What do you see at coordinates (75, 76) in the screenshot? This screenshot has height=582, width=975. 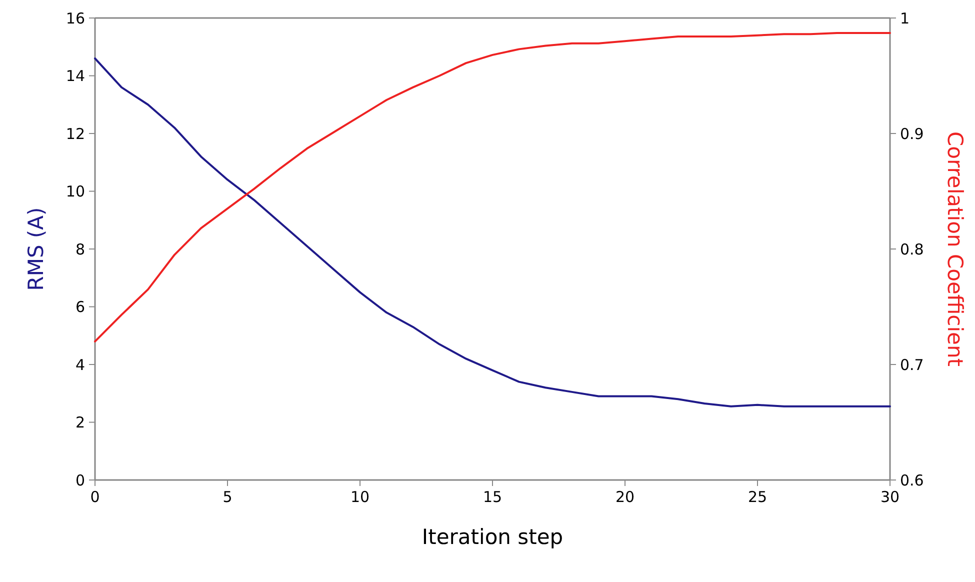 I see `y-tick-label: 14` at bounding box center [75, 76].